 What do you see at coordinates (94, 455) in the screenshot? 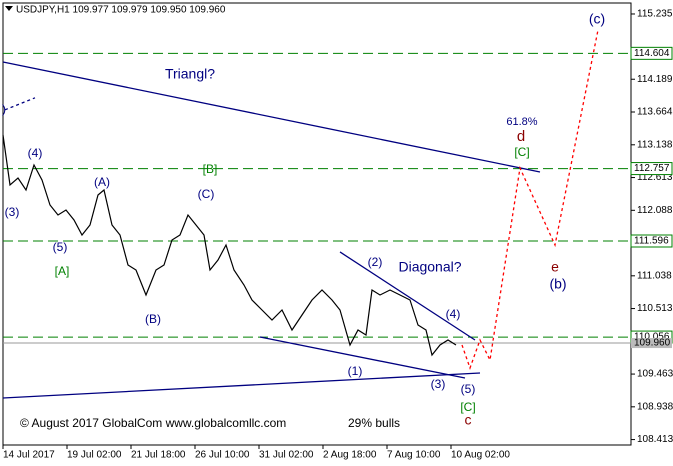
I see `x-tick-label: 19 Jul 02:00` at bounding box center [94, 455].